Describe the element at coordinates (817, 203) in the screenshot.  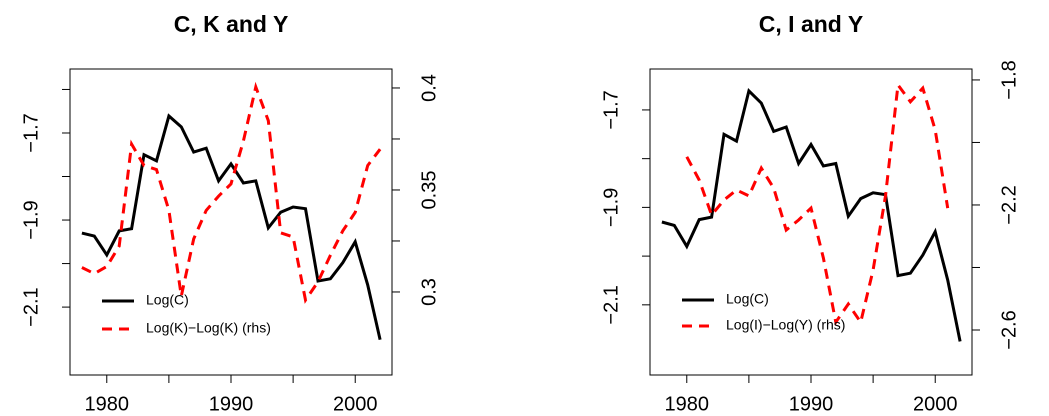
I see `series-line` at that location.